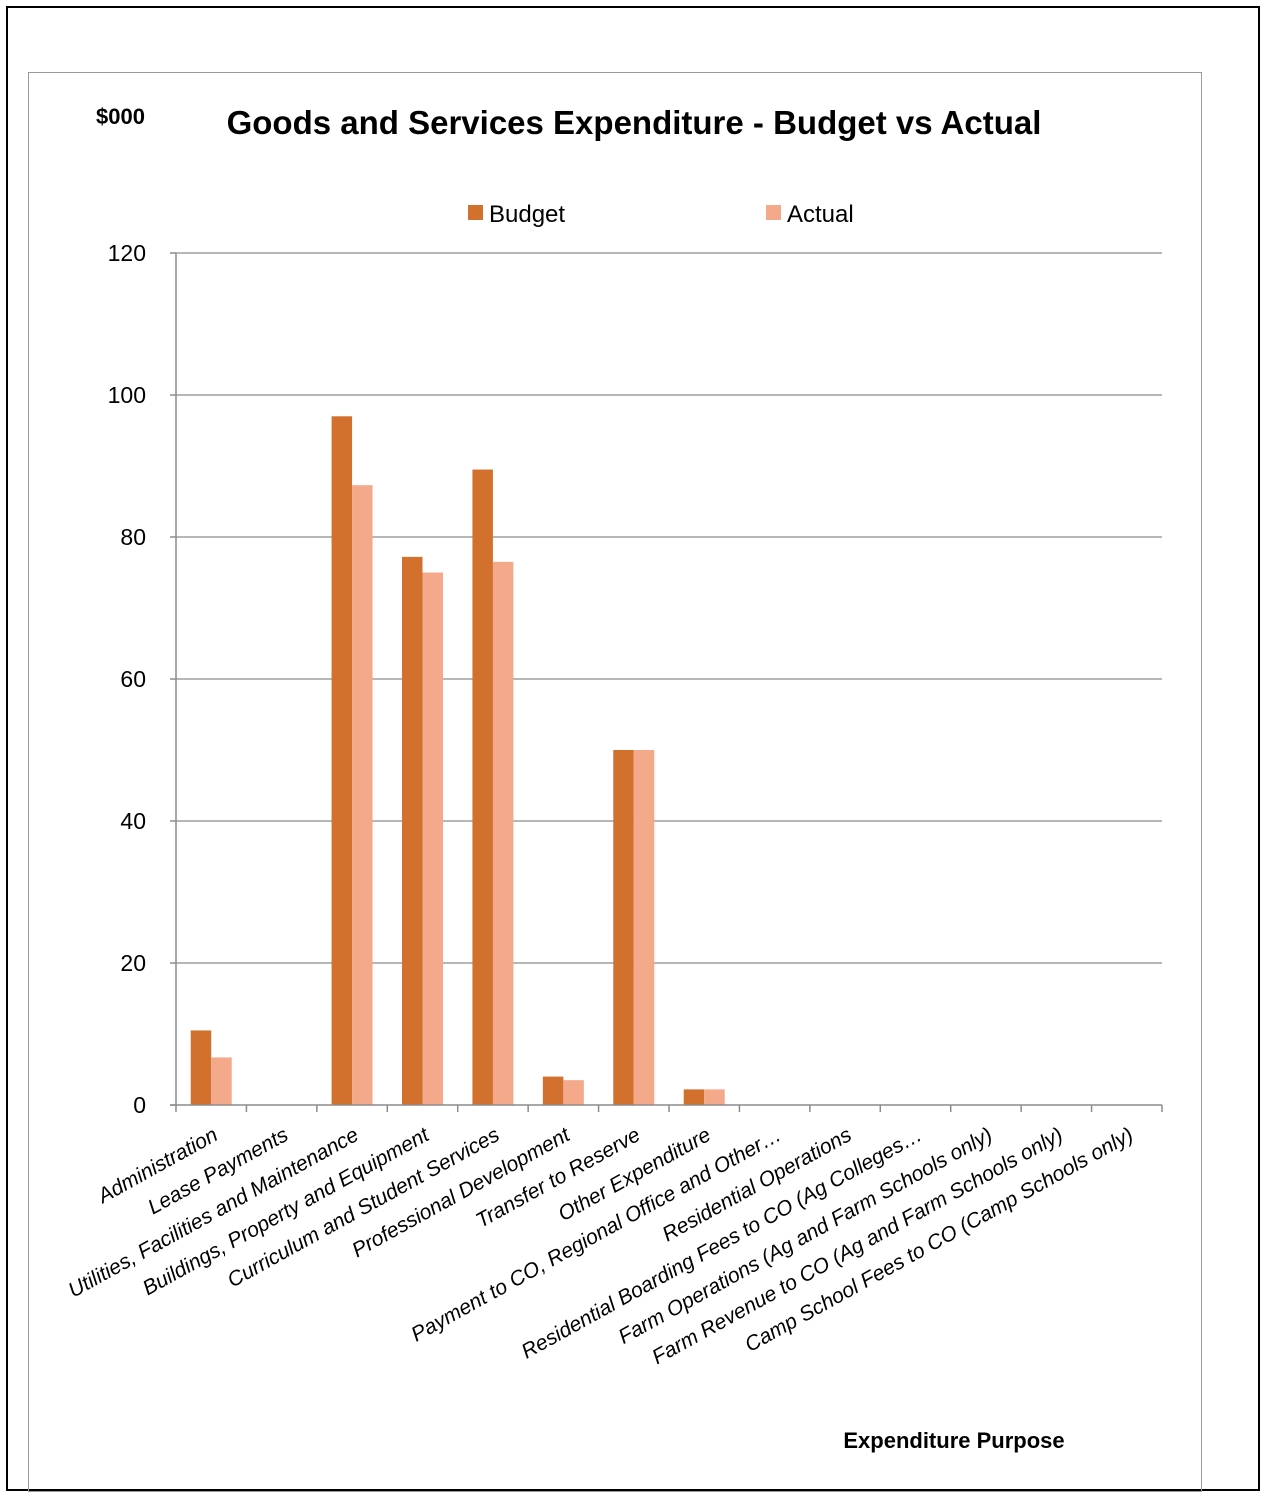 This screenshot has height=1499, width=1268. Describe the element at coordinates (820, 214) in the screenshot. I see `legend-label-actual: Actual` at that location.